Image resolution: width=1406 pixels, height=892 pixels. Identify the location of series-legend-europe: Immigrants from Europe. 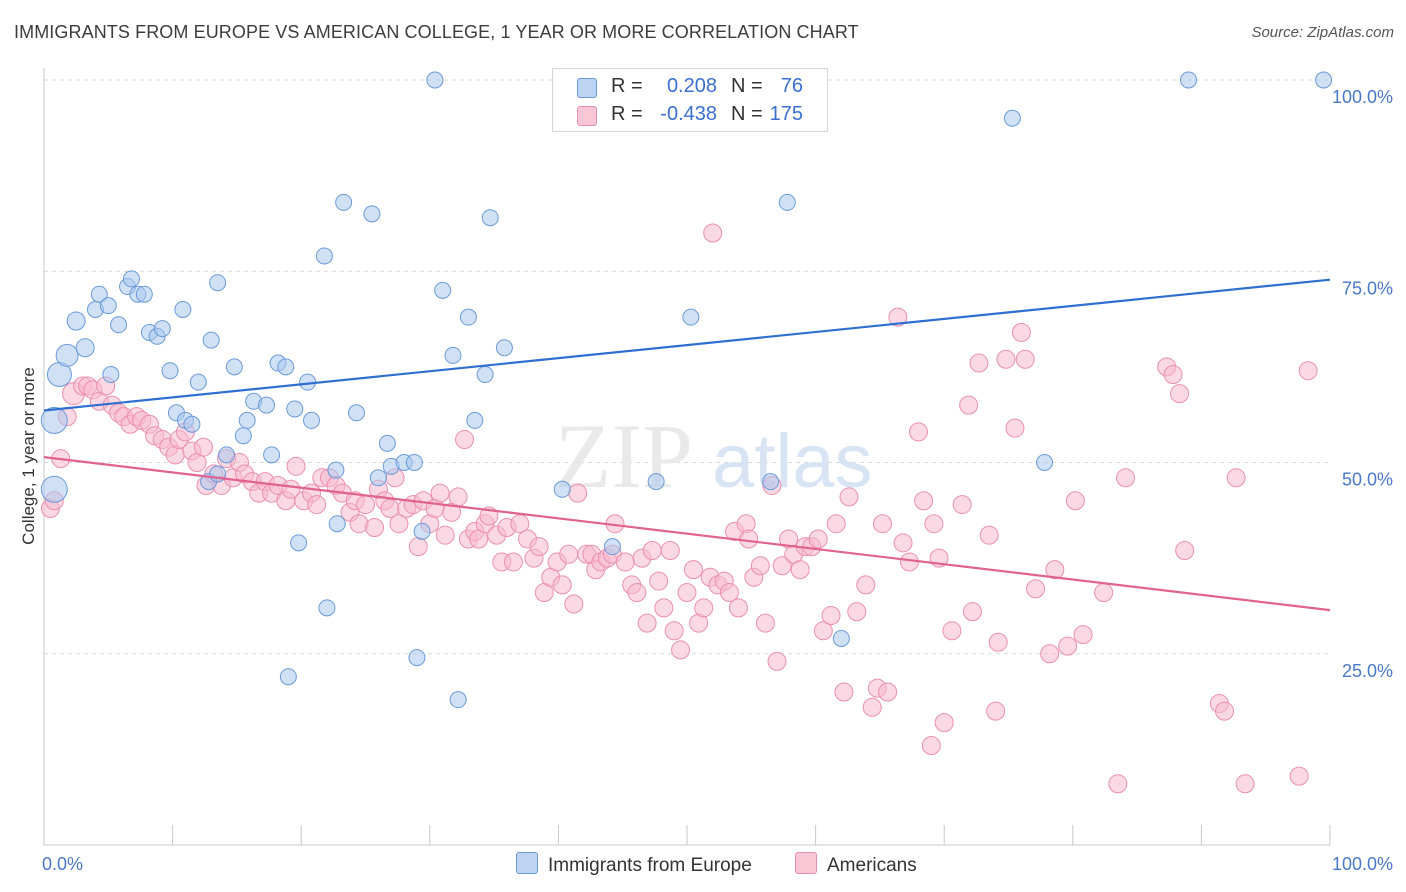
(634, 864).